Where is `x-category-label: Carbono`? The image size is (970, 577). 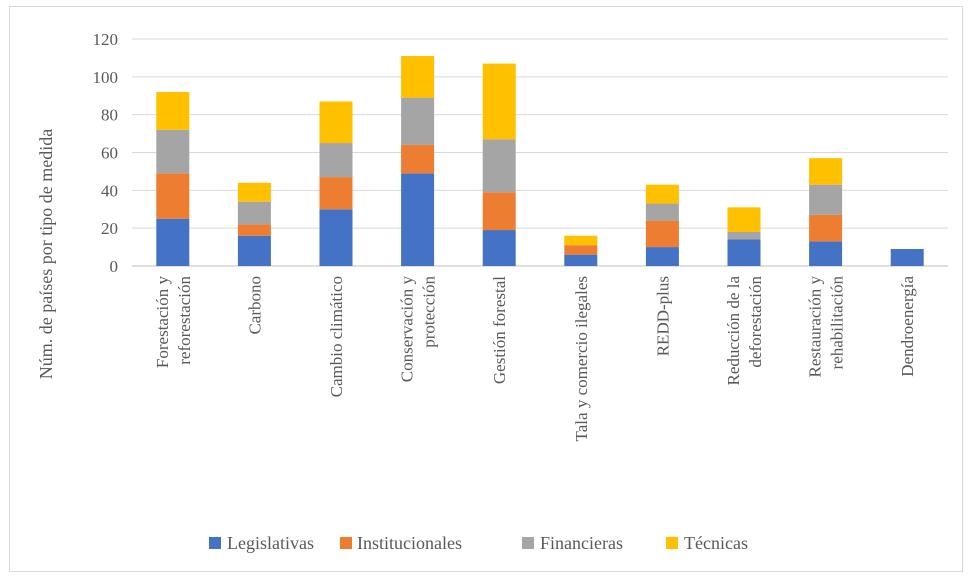 x-category-label: Carbono is located at coordinates (254, 305).